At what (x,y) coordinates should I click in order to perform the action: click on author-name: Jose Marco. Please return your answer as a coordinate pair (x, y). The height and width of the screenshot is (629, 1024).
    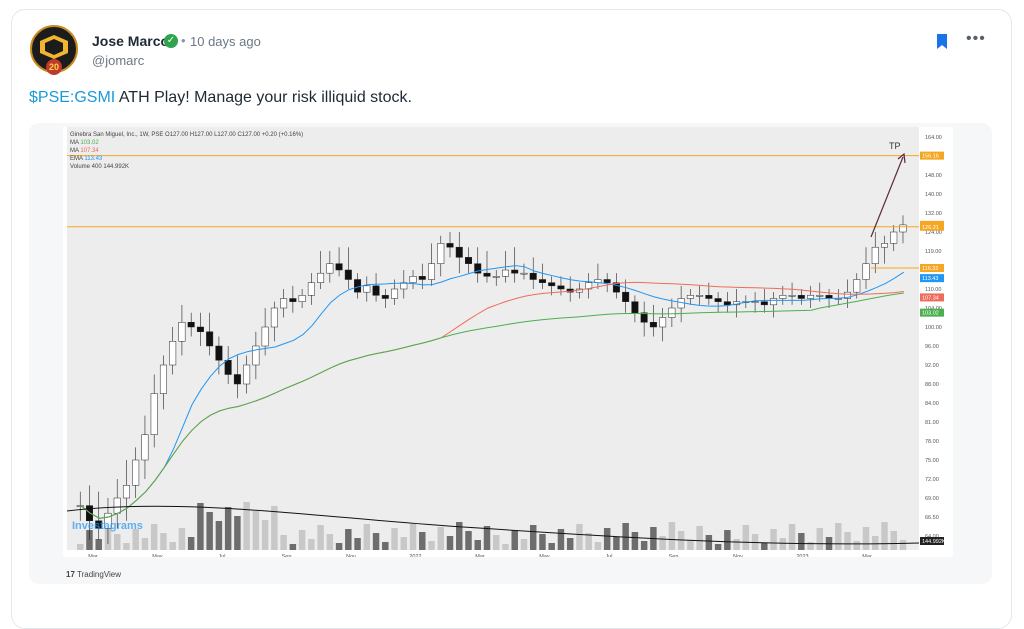
    Looking at the image, I should click on (131, 41).